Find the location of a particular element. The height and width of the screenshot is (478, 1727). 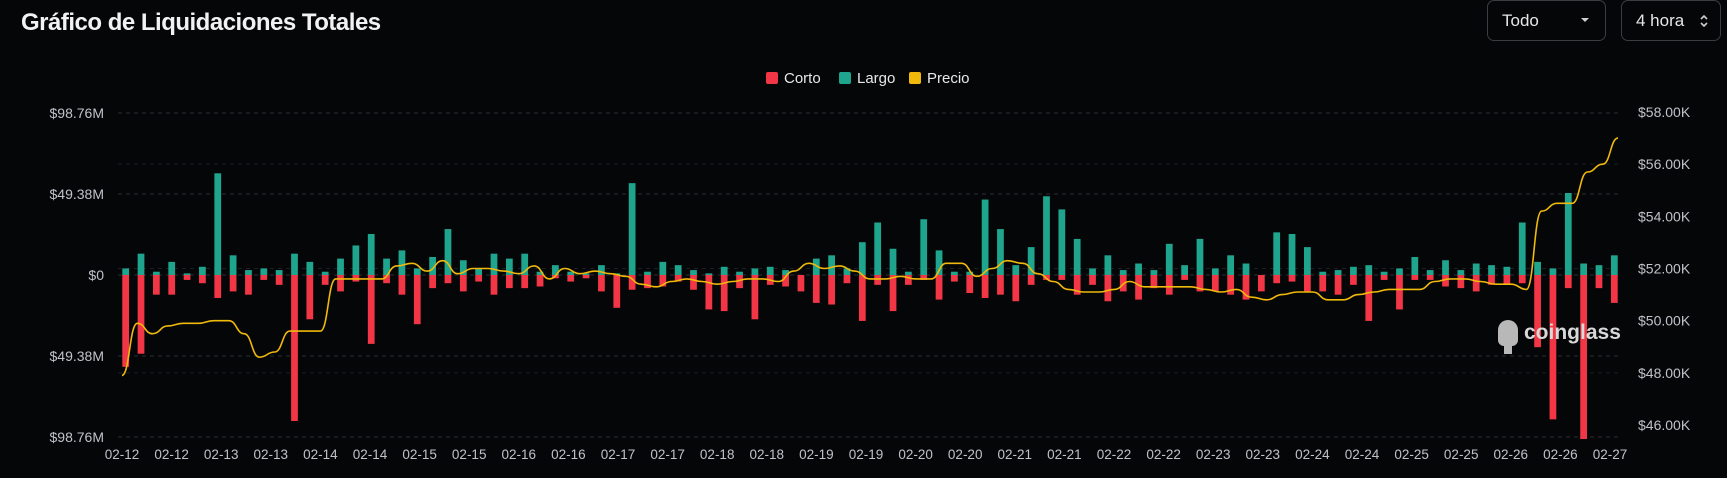

page-title: Gráfico de Liquidaciones Totales is located at coordinates (201, 22).